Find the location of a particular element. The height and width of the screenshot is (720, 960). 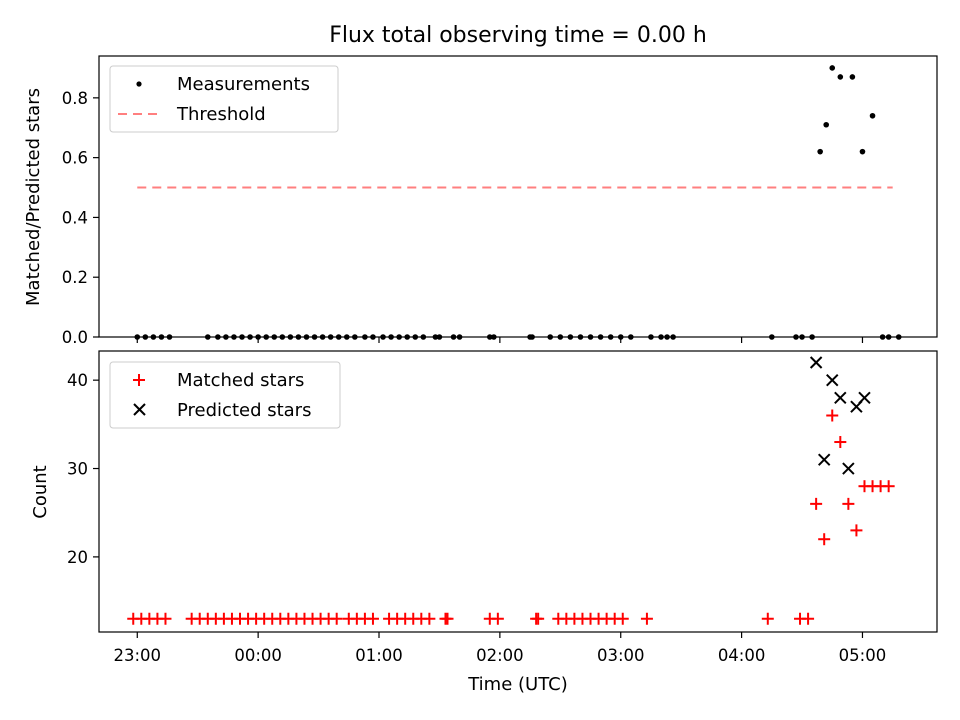

top-ytick-label: 0.2 is located at coordinates (75, 277).